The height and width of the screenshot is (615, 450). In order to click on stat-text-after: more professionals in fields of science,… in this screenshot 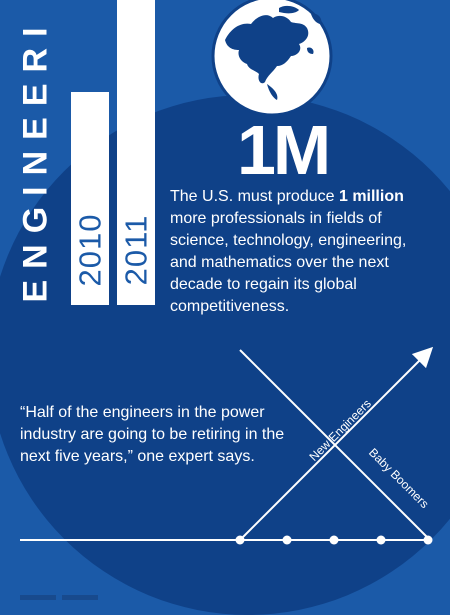, I will do `click(288, 262)`.